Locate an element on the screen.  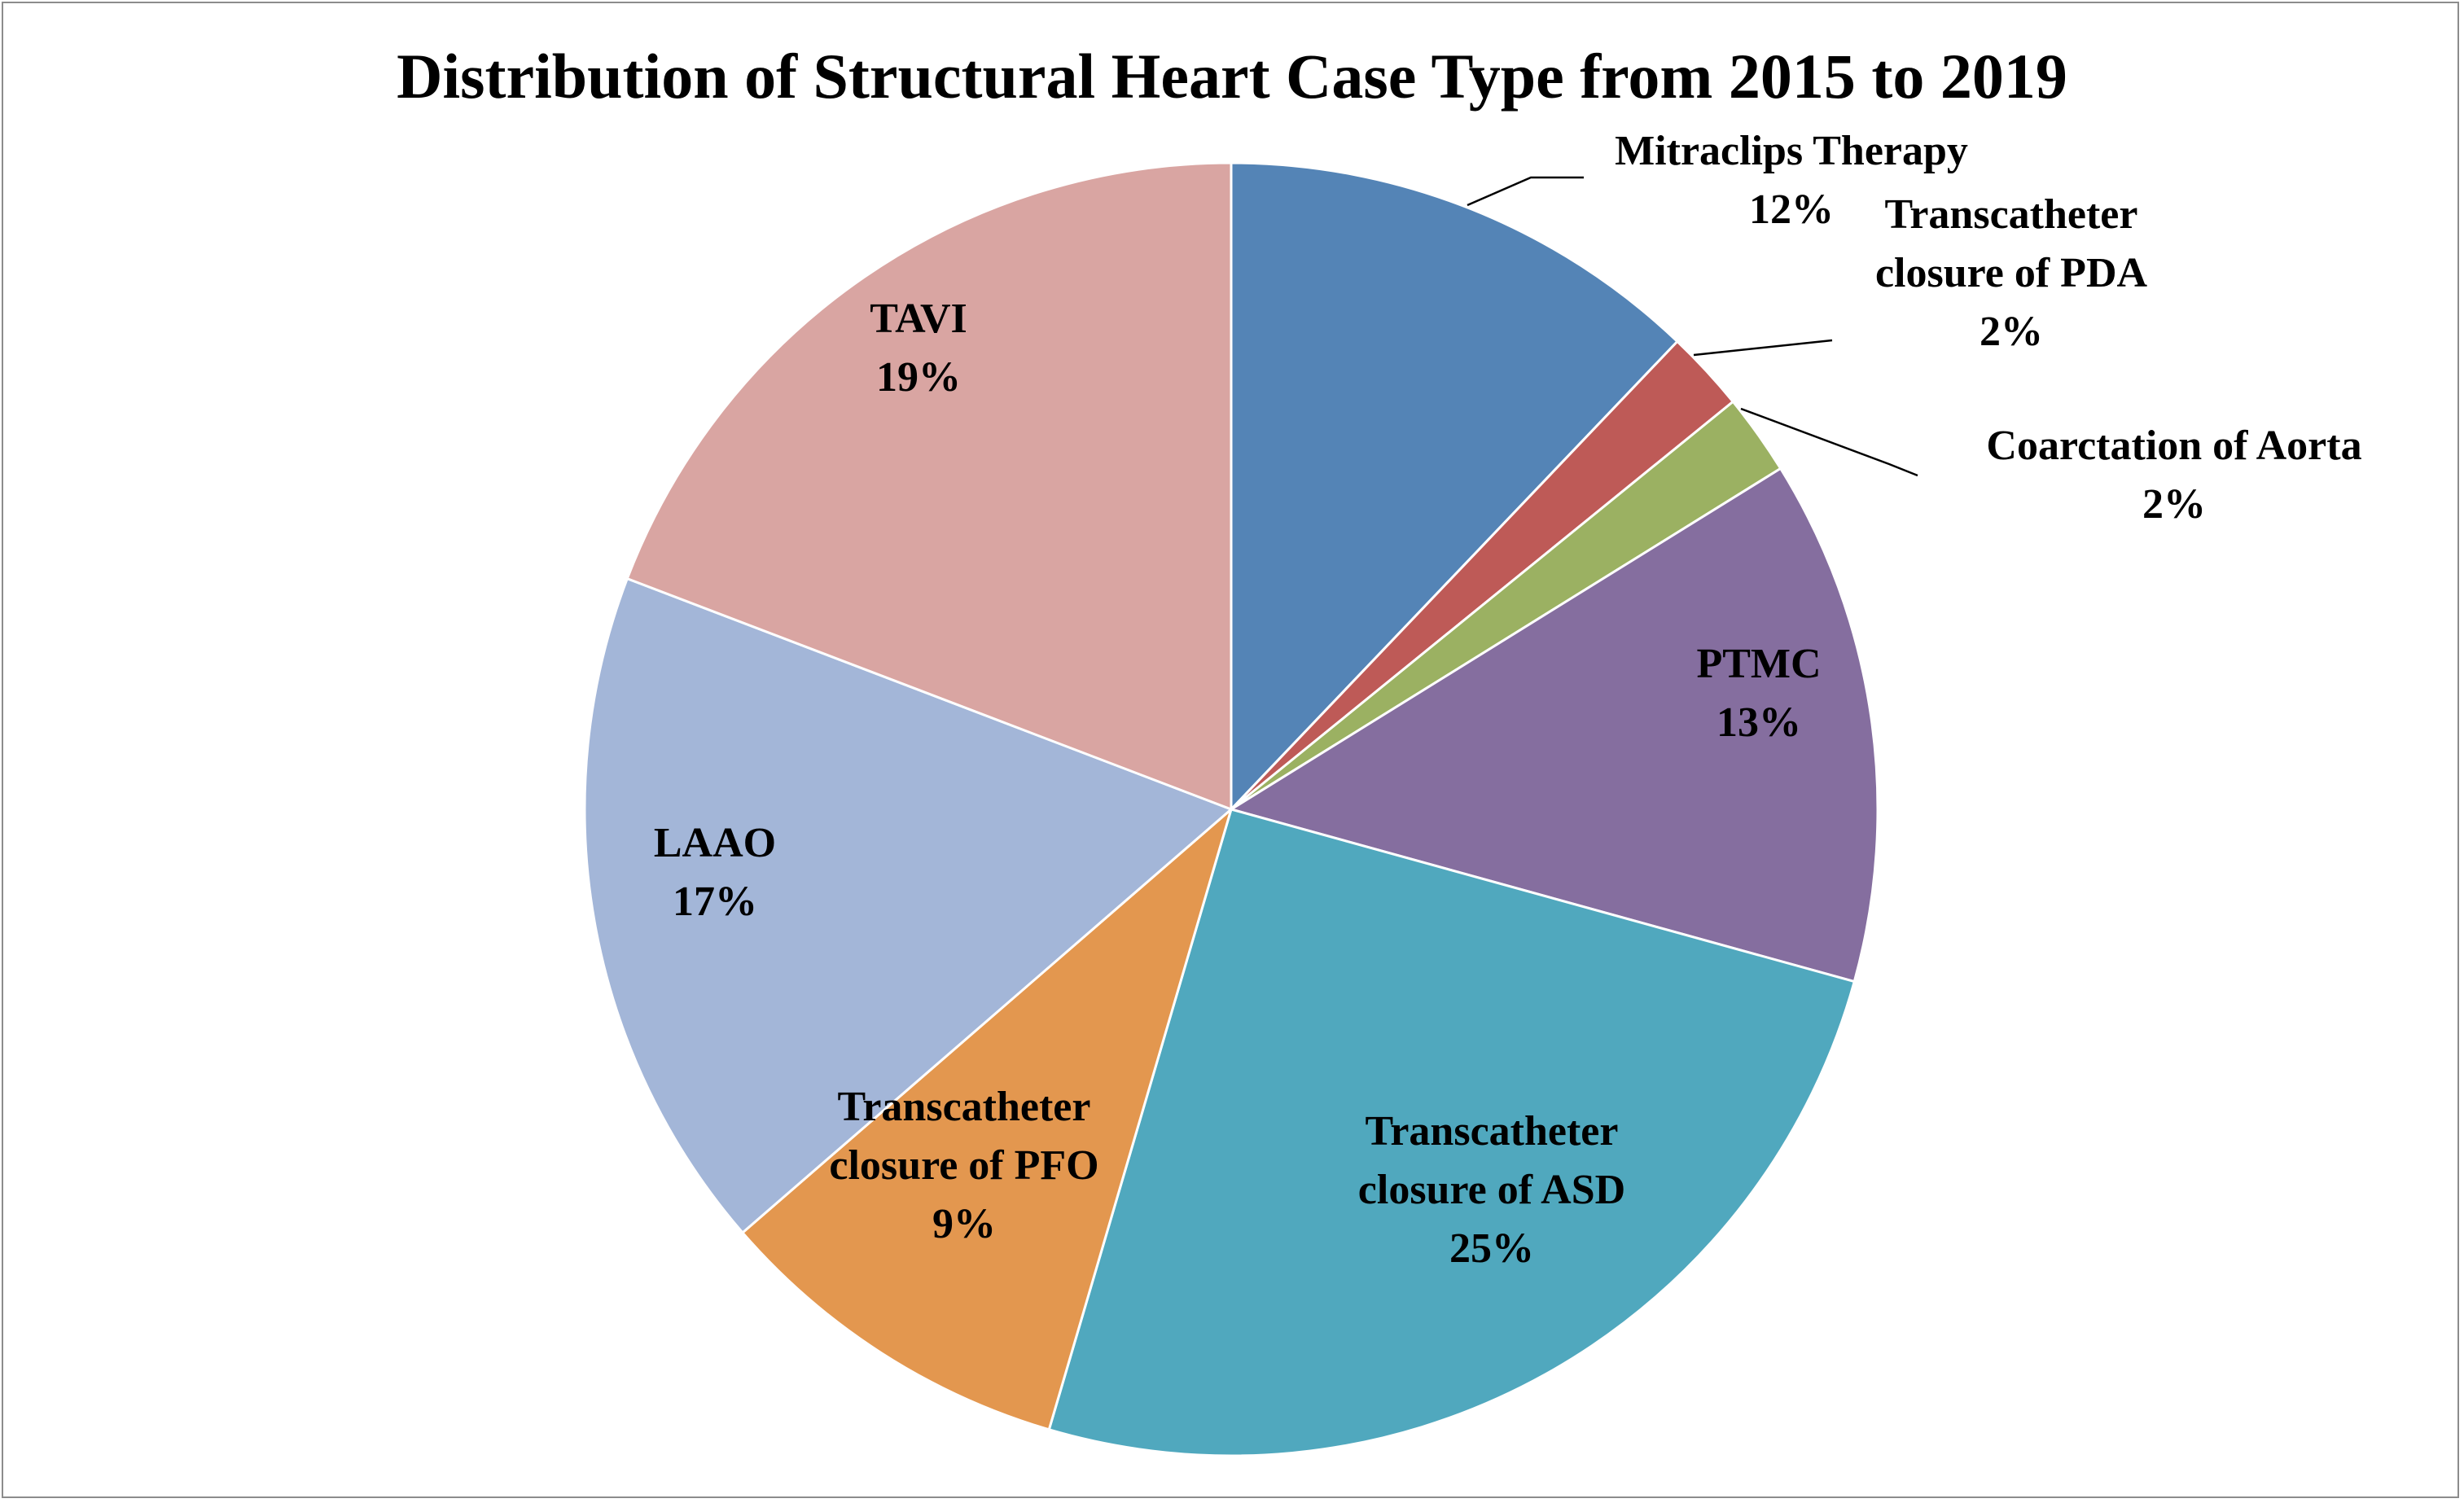
slice-label-transcatheter-closure-of-pda: Transcatheter closure of PDA 2% is located at coordinates (2011, 273).